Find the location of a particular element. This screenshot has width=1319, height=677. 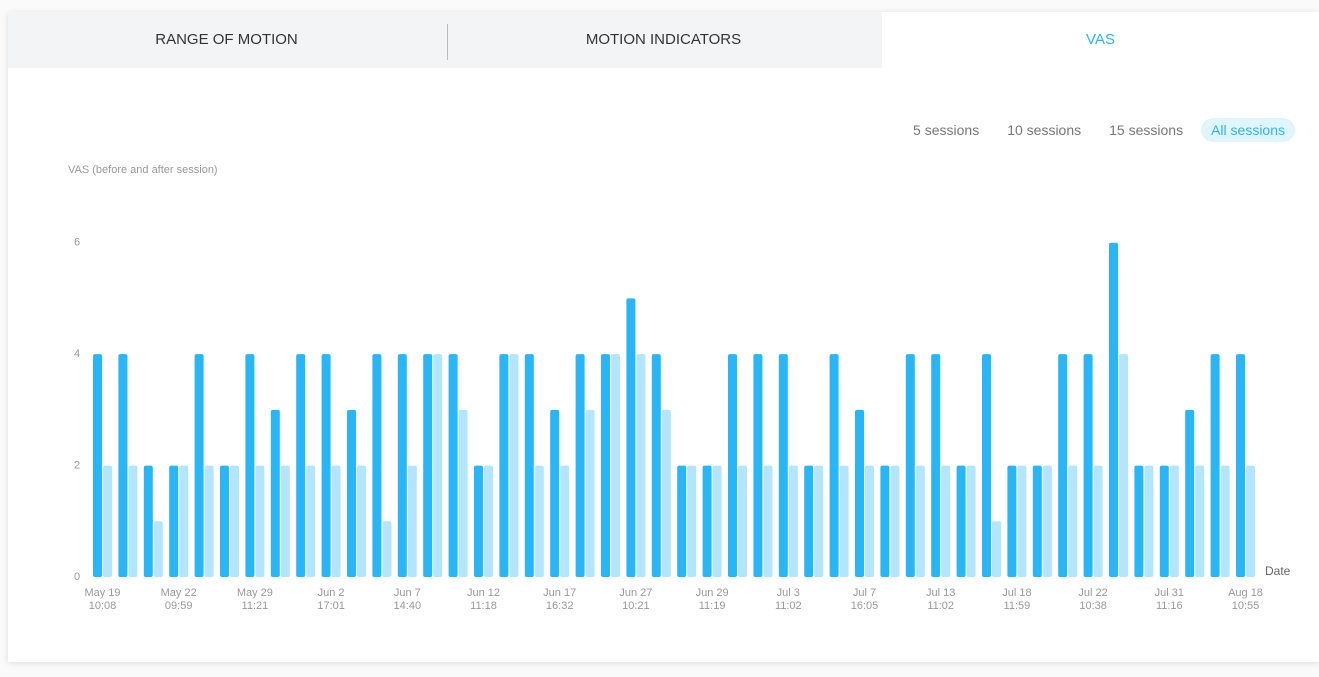

x-tick-label: May 19 10:08 is located at coordinates (102, 599).